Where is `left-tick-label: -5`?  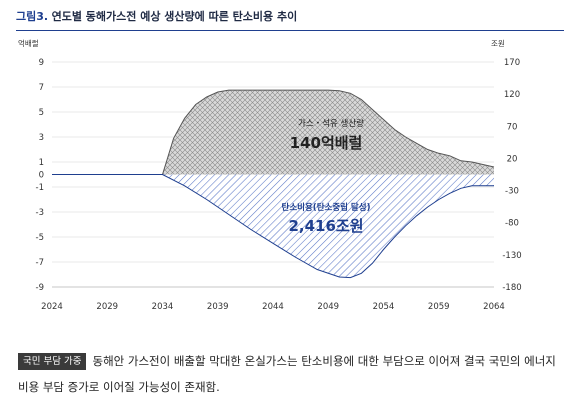
left-tick-label: -5 is located at coordinates (40, 238).